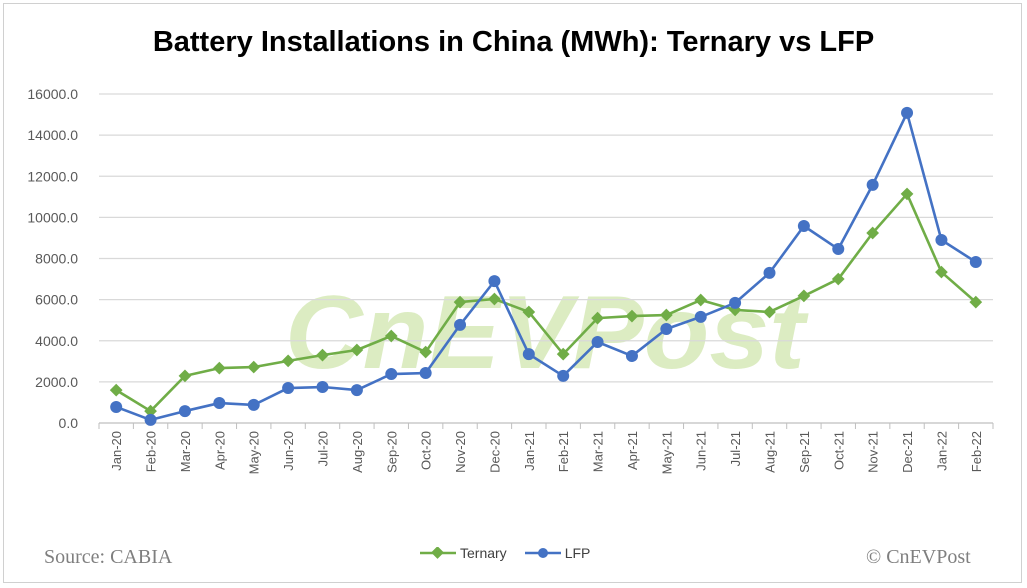 This screenshot has width=1027, height=588. I want to click on legend-label-lfp: LFP, so click(577, 553).